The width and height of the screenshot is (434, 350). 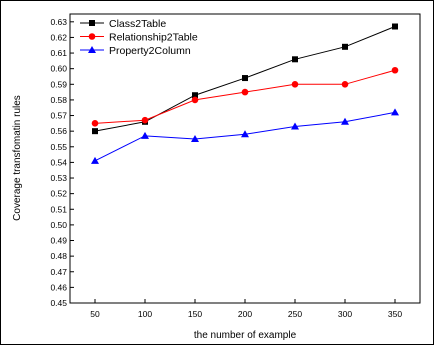 I want to click on y-tick-label: 0.55, so click(x=58, y=147).